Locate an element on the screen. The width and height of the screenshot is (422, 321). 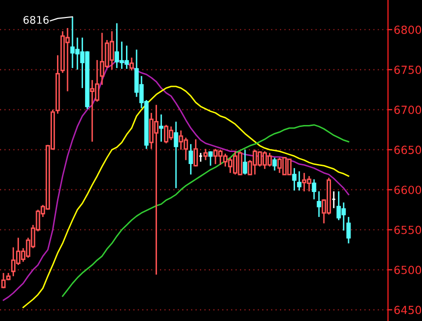
y-tick-label: 6700 is located at coordinates (408, 110).